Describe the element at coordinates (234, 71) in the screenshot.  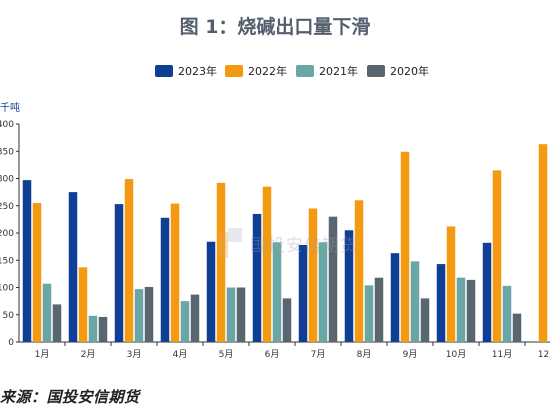
I see `legend-swatch-2022` at that location.